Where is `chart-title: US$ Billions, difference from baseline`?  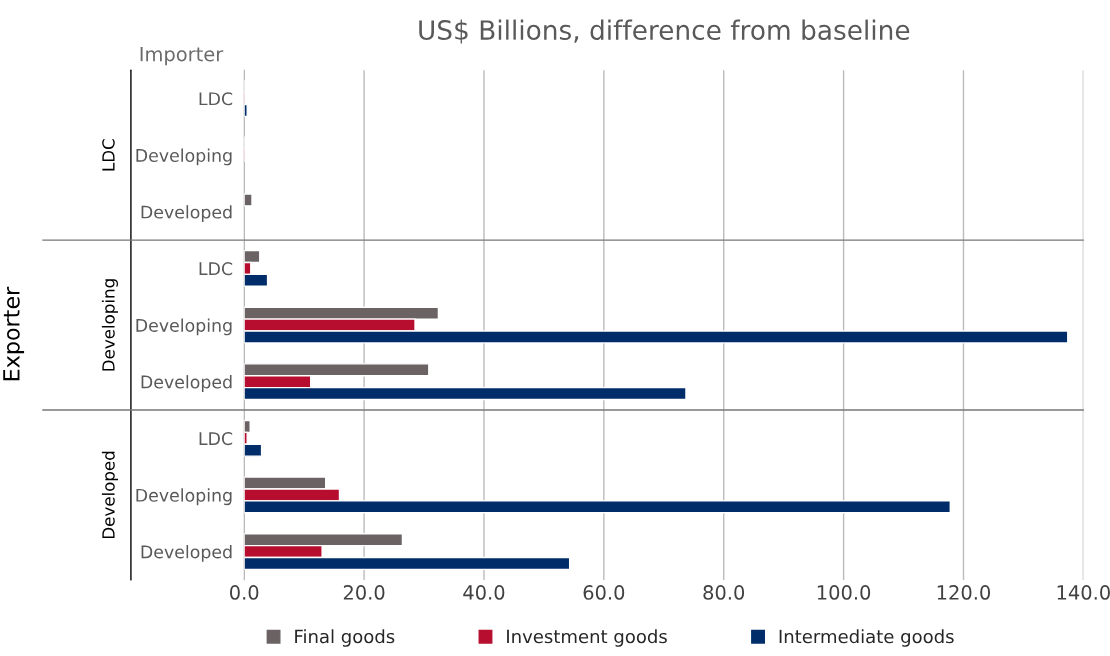 chart-title: US$ Billions, difference from baseline is located at coordinates (664, 31).